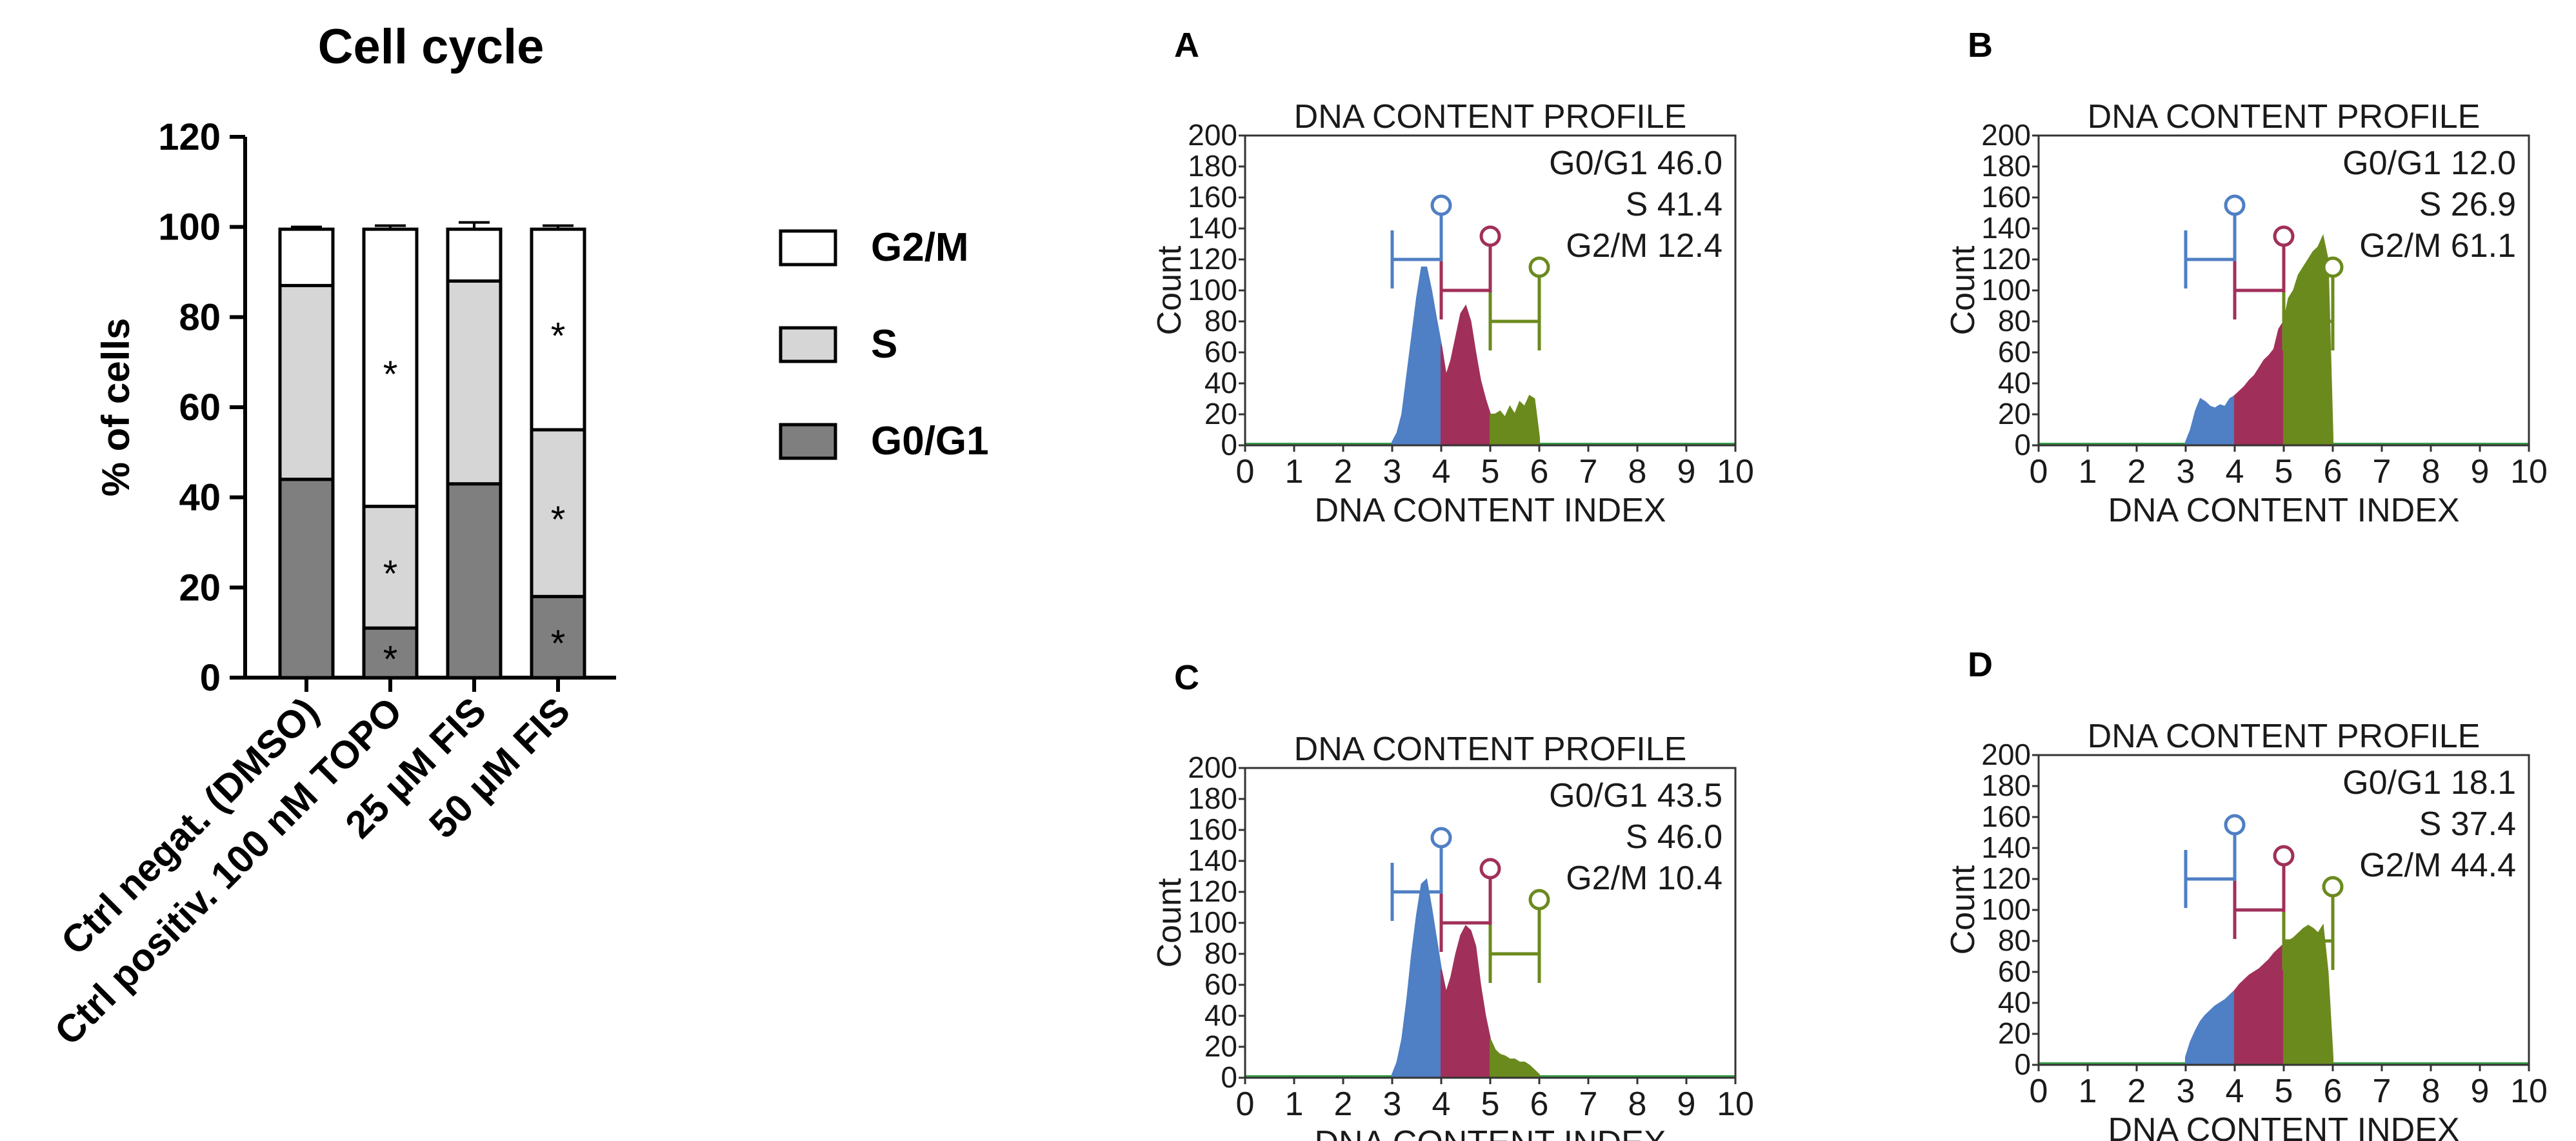 The image size is (2576, 1141). Describe the element at coordinates (1490, 290) in the screenshot. I see `histogram-frame` at that location.